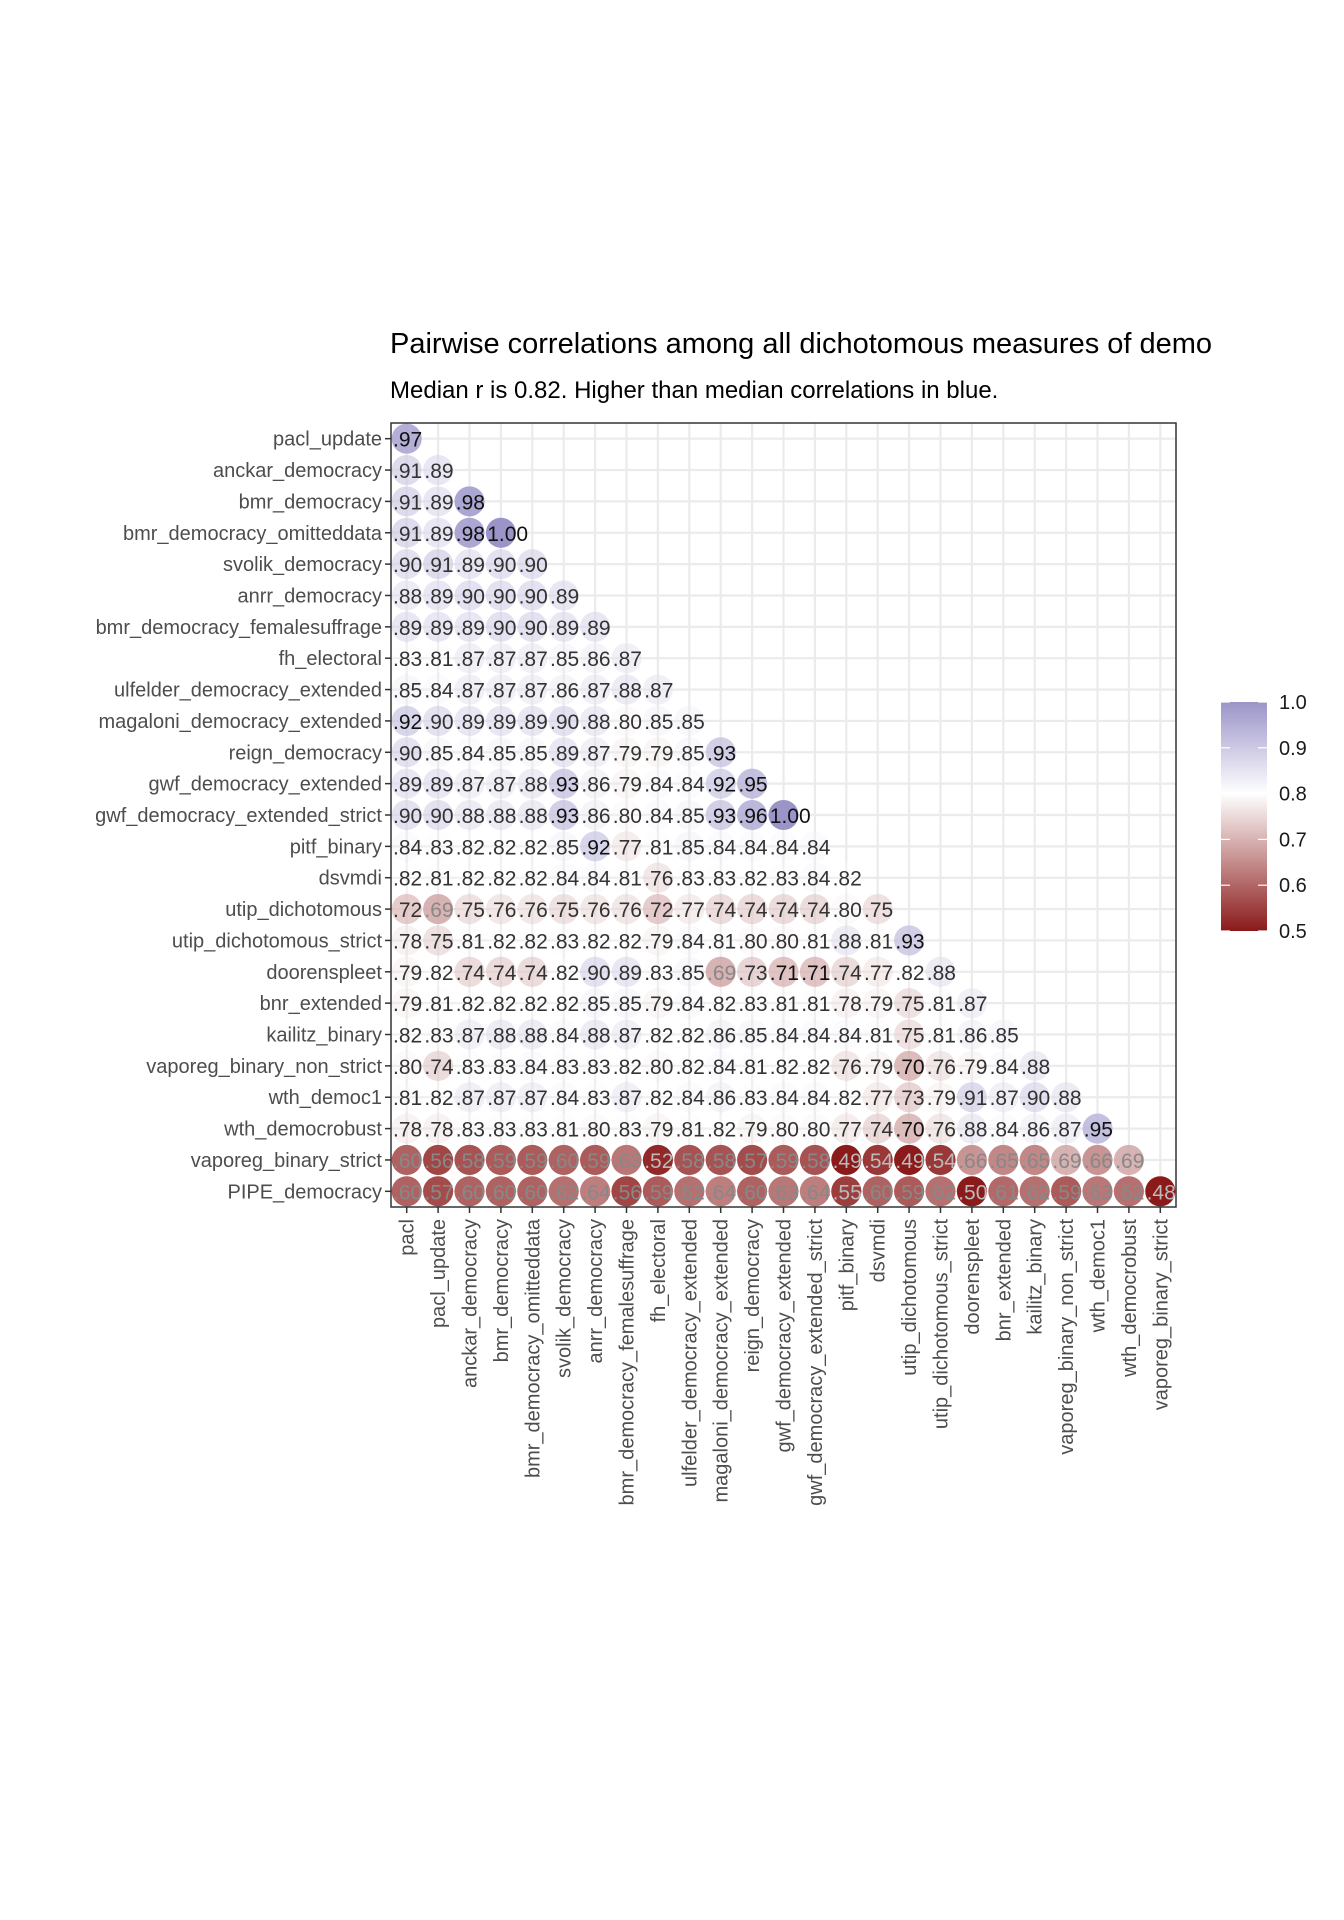  Describe the element at coordinates (239, 628) in the screenshot. I see `y-tick-label: bmr_democracy_femalesuffrage` at that location.